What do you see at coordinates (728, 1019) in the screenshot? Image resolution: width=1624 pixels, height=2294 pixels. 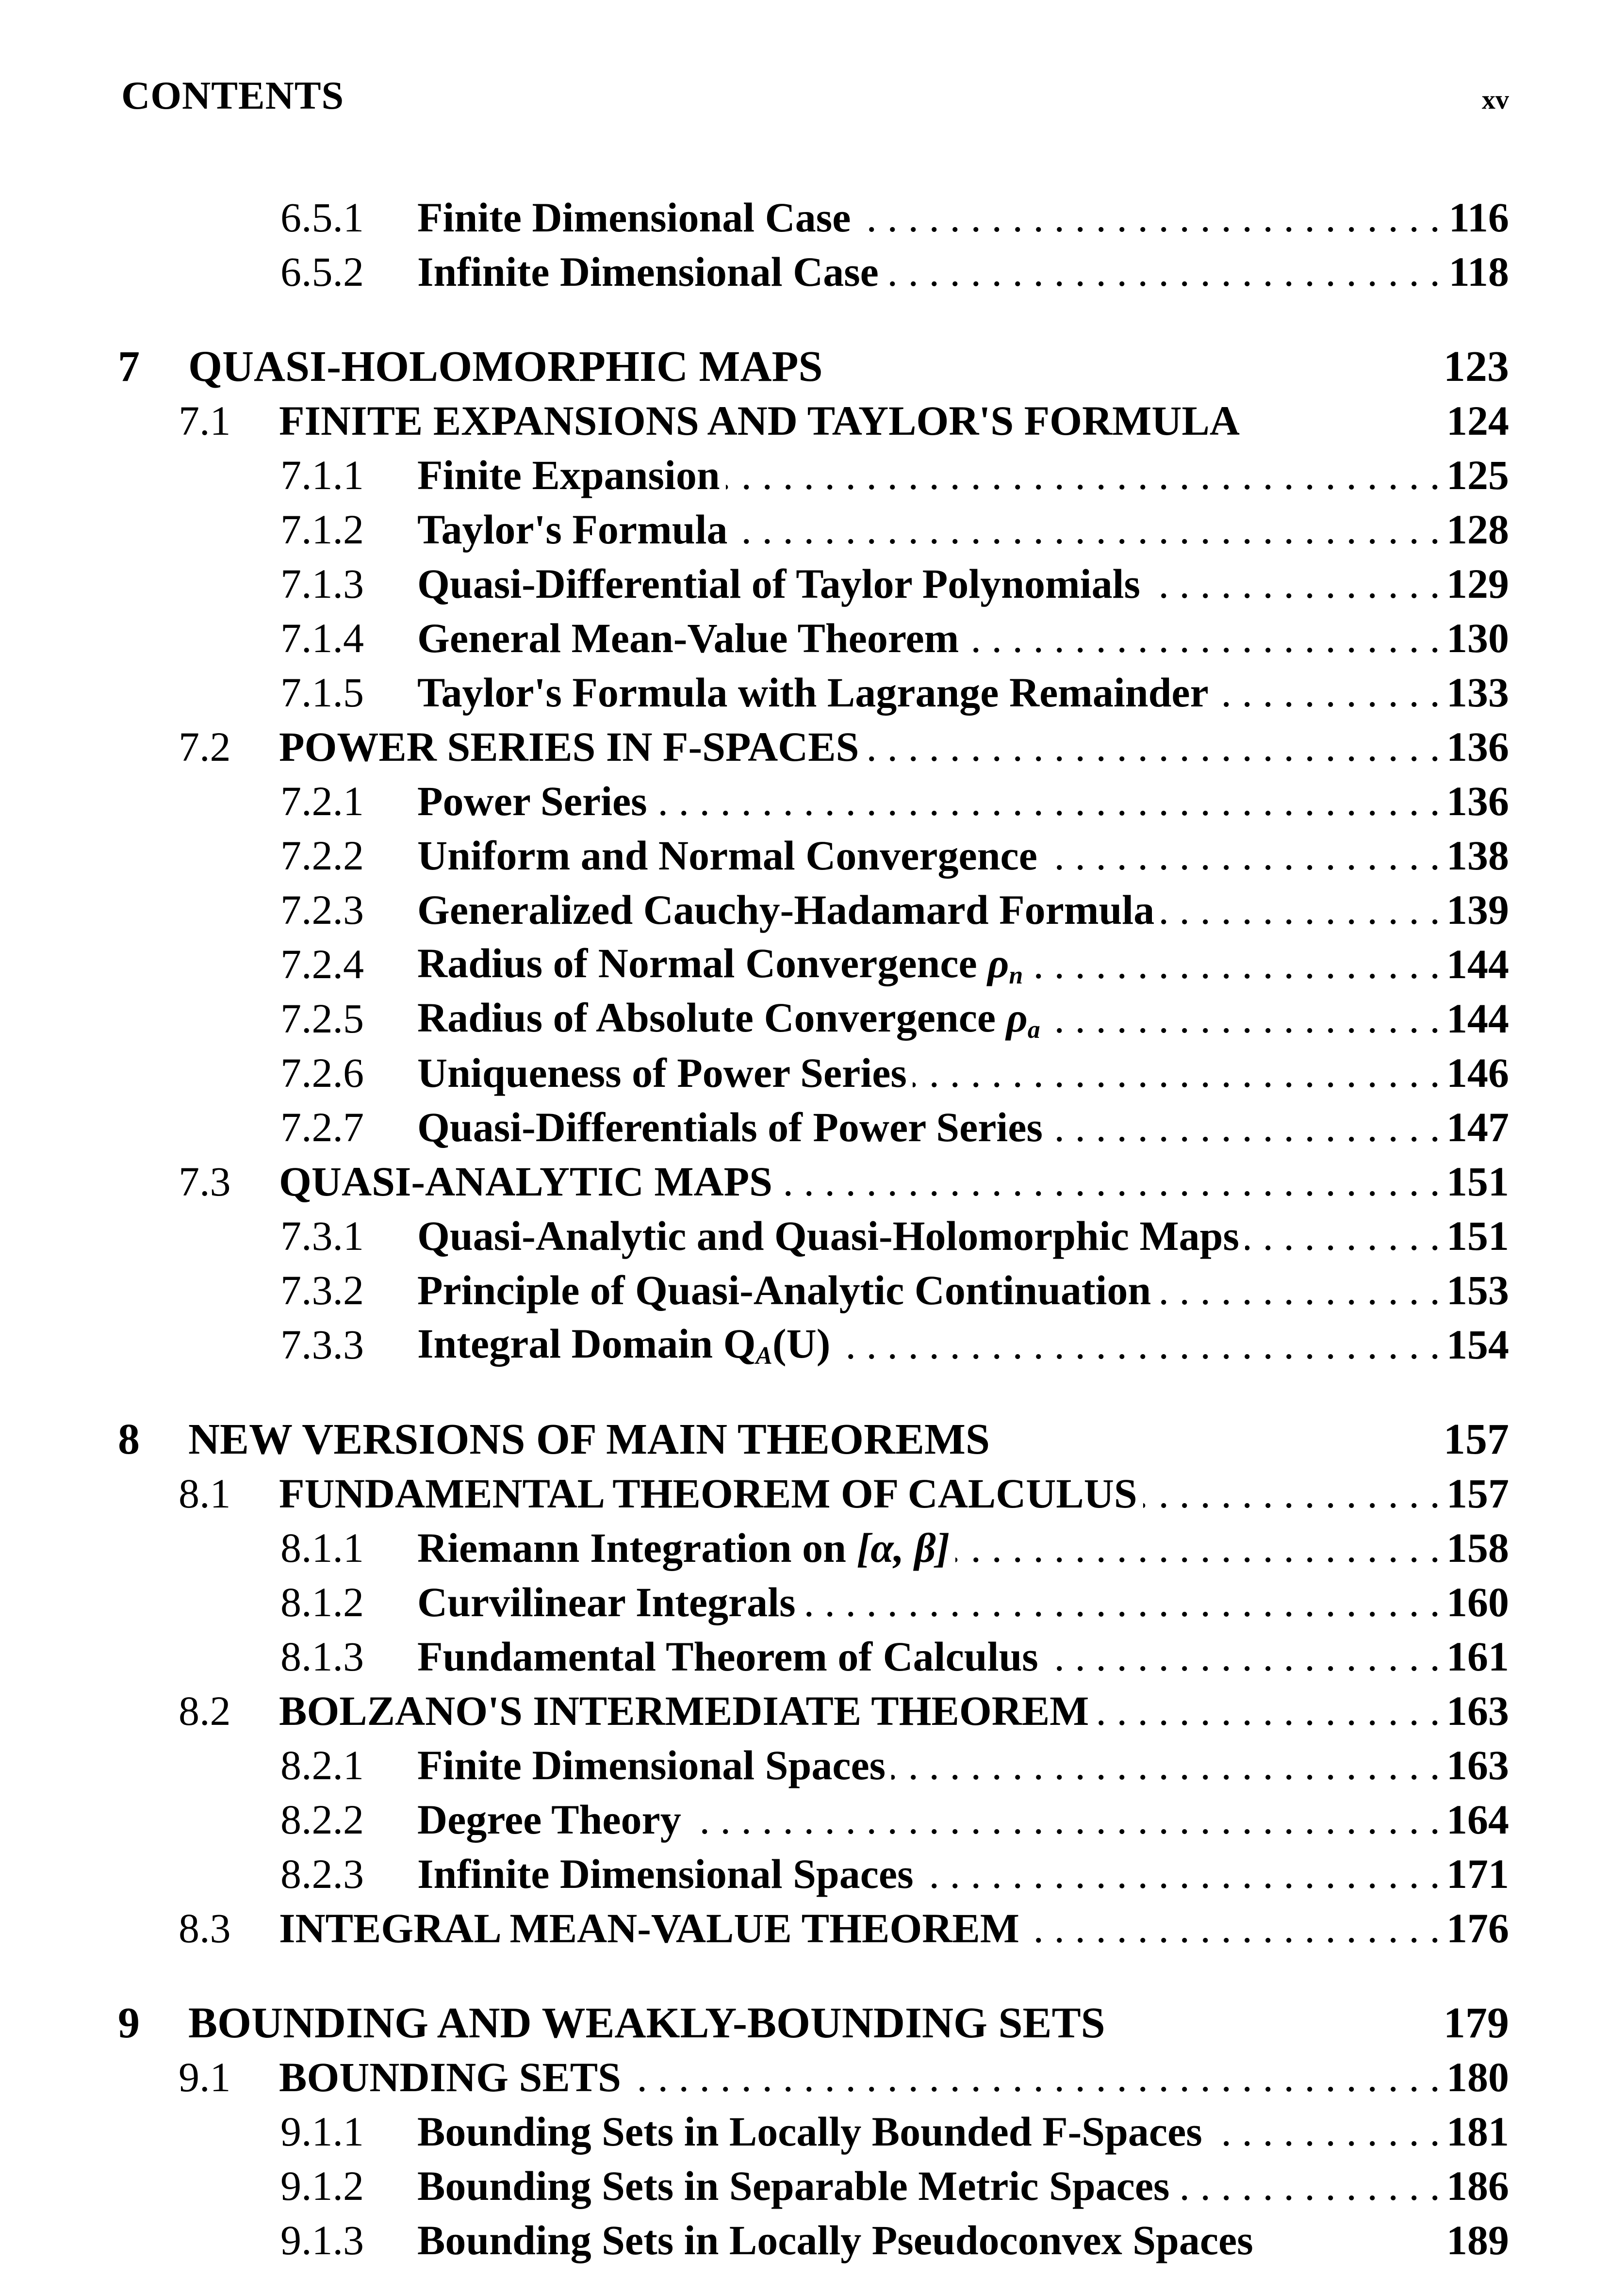 I see `entry-title: Radius of Absolute Convergence ρa` at bounding box center [728, 1019].